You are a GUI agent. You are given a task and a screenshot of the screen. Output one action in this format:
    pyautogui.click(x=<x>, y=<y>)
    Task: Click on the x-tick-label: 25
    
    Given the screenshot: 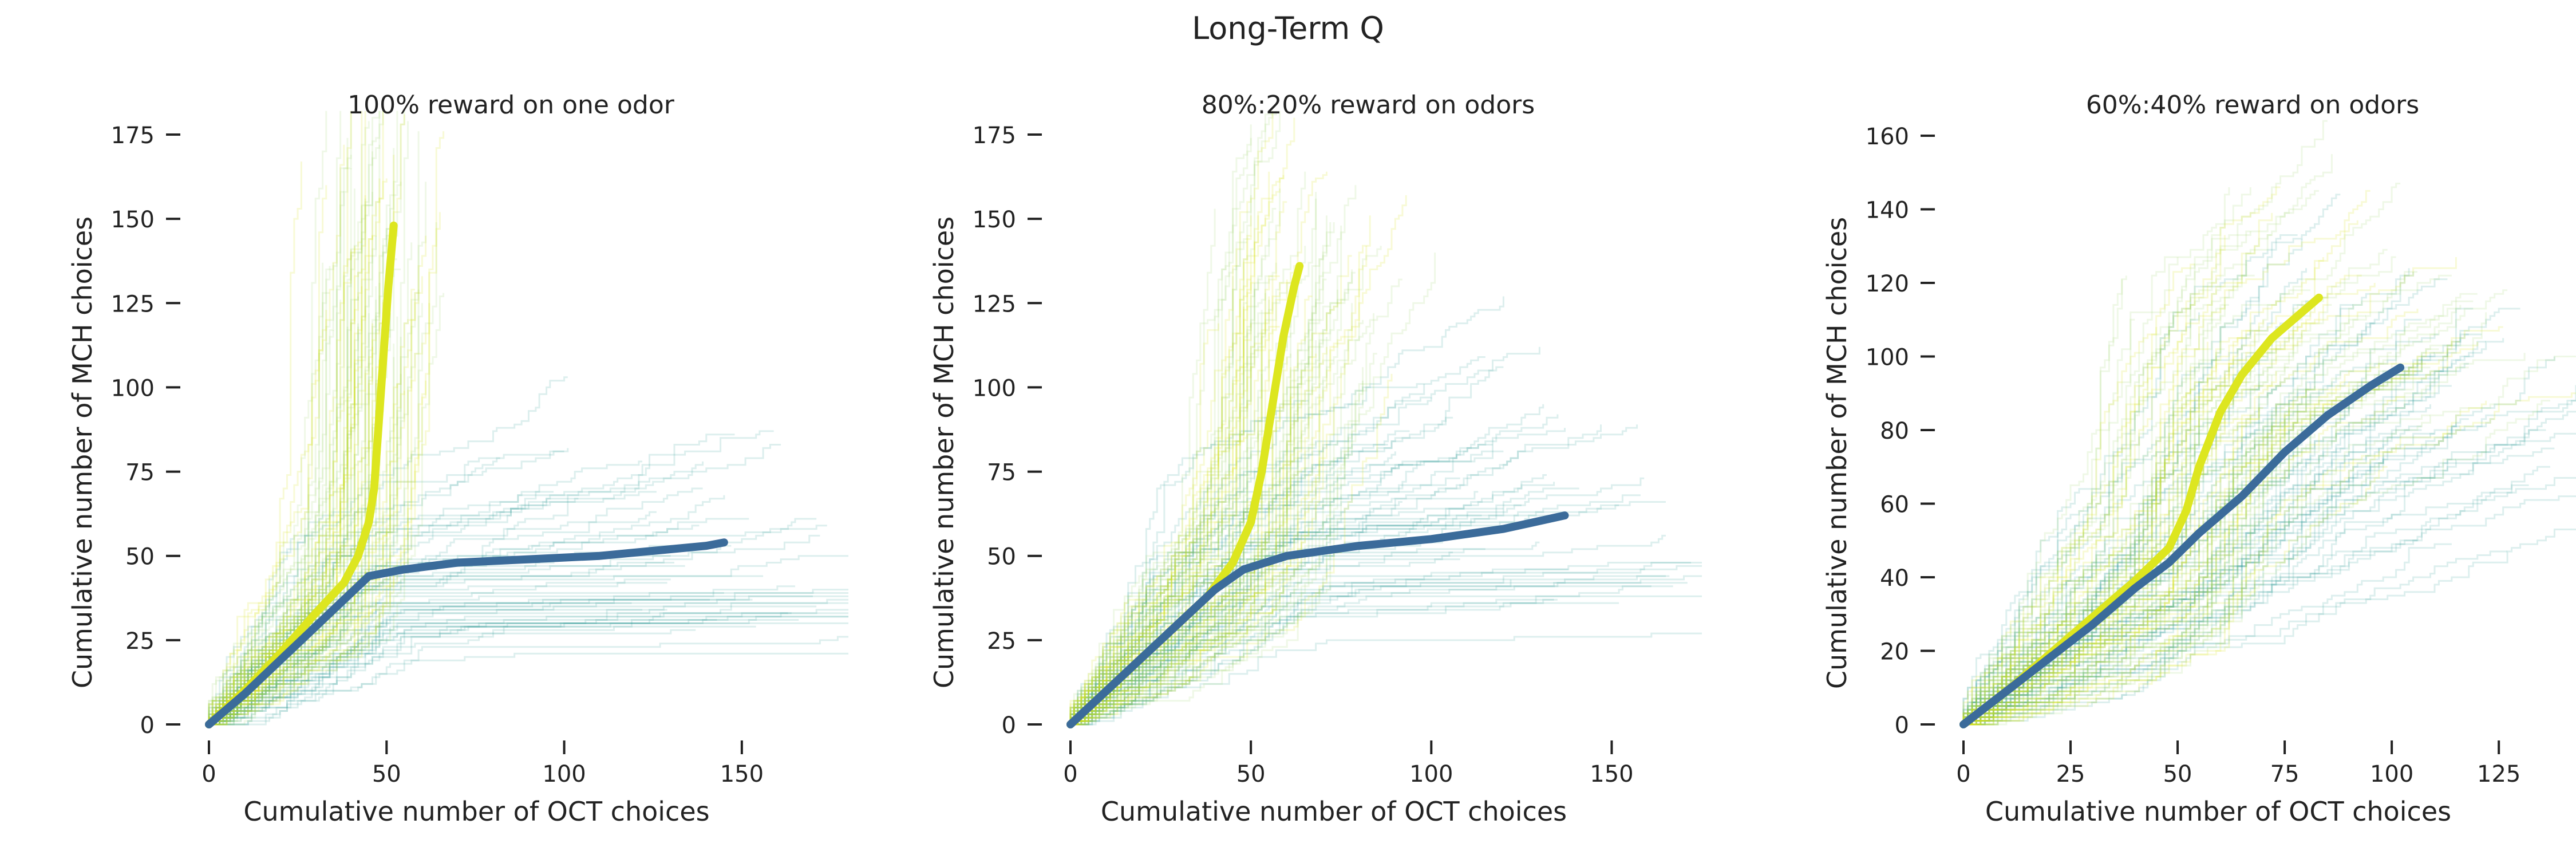 What is the action you would take?
    pyautogui.click(x=2070, y=774)
    